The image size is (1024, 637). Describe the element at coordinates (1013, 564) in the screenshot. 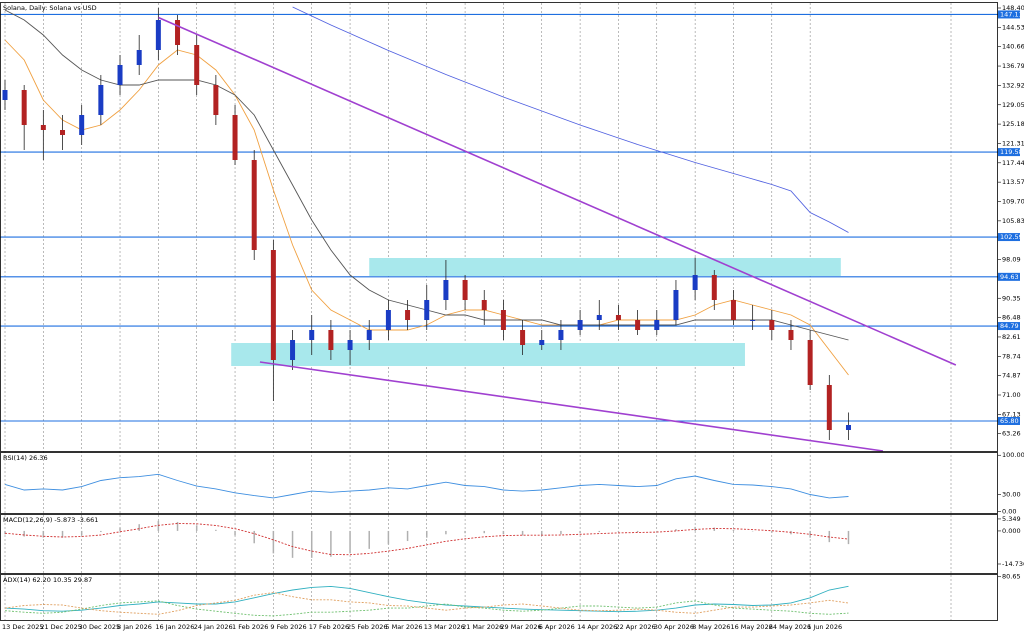

I see `y-tick-label: -14.736` at that location.